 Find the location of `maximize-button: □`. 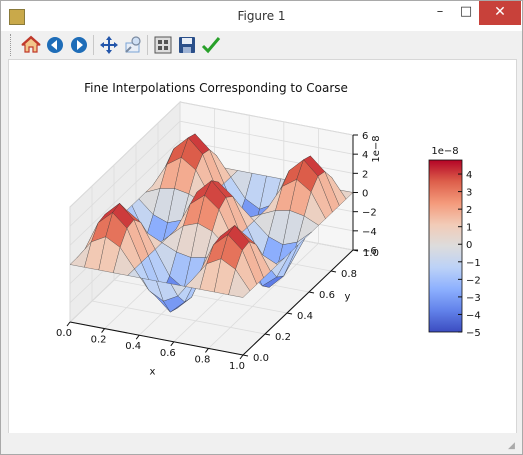

maximize-button: □ is located at coordinates (466, 11).